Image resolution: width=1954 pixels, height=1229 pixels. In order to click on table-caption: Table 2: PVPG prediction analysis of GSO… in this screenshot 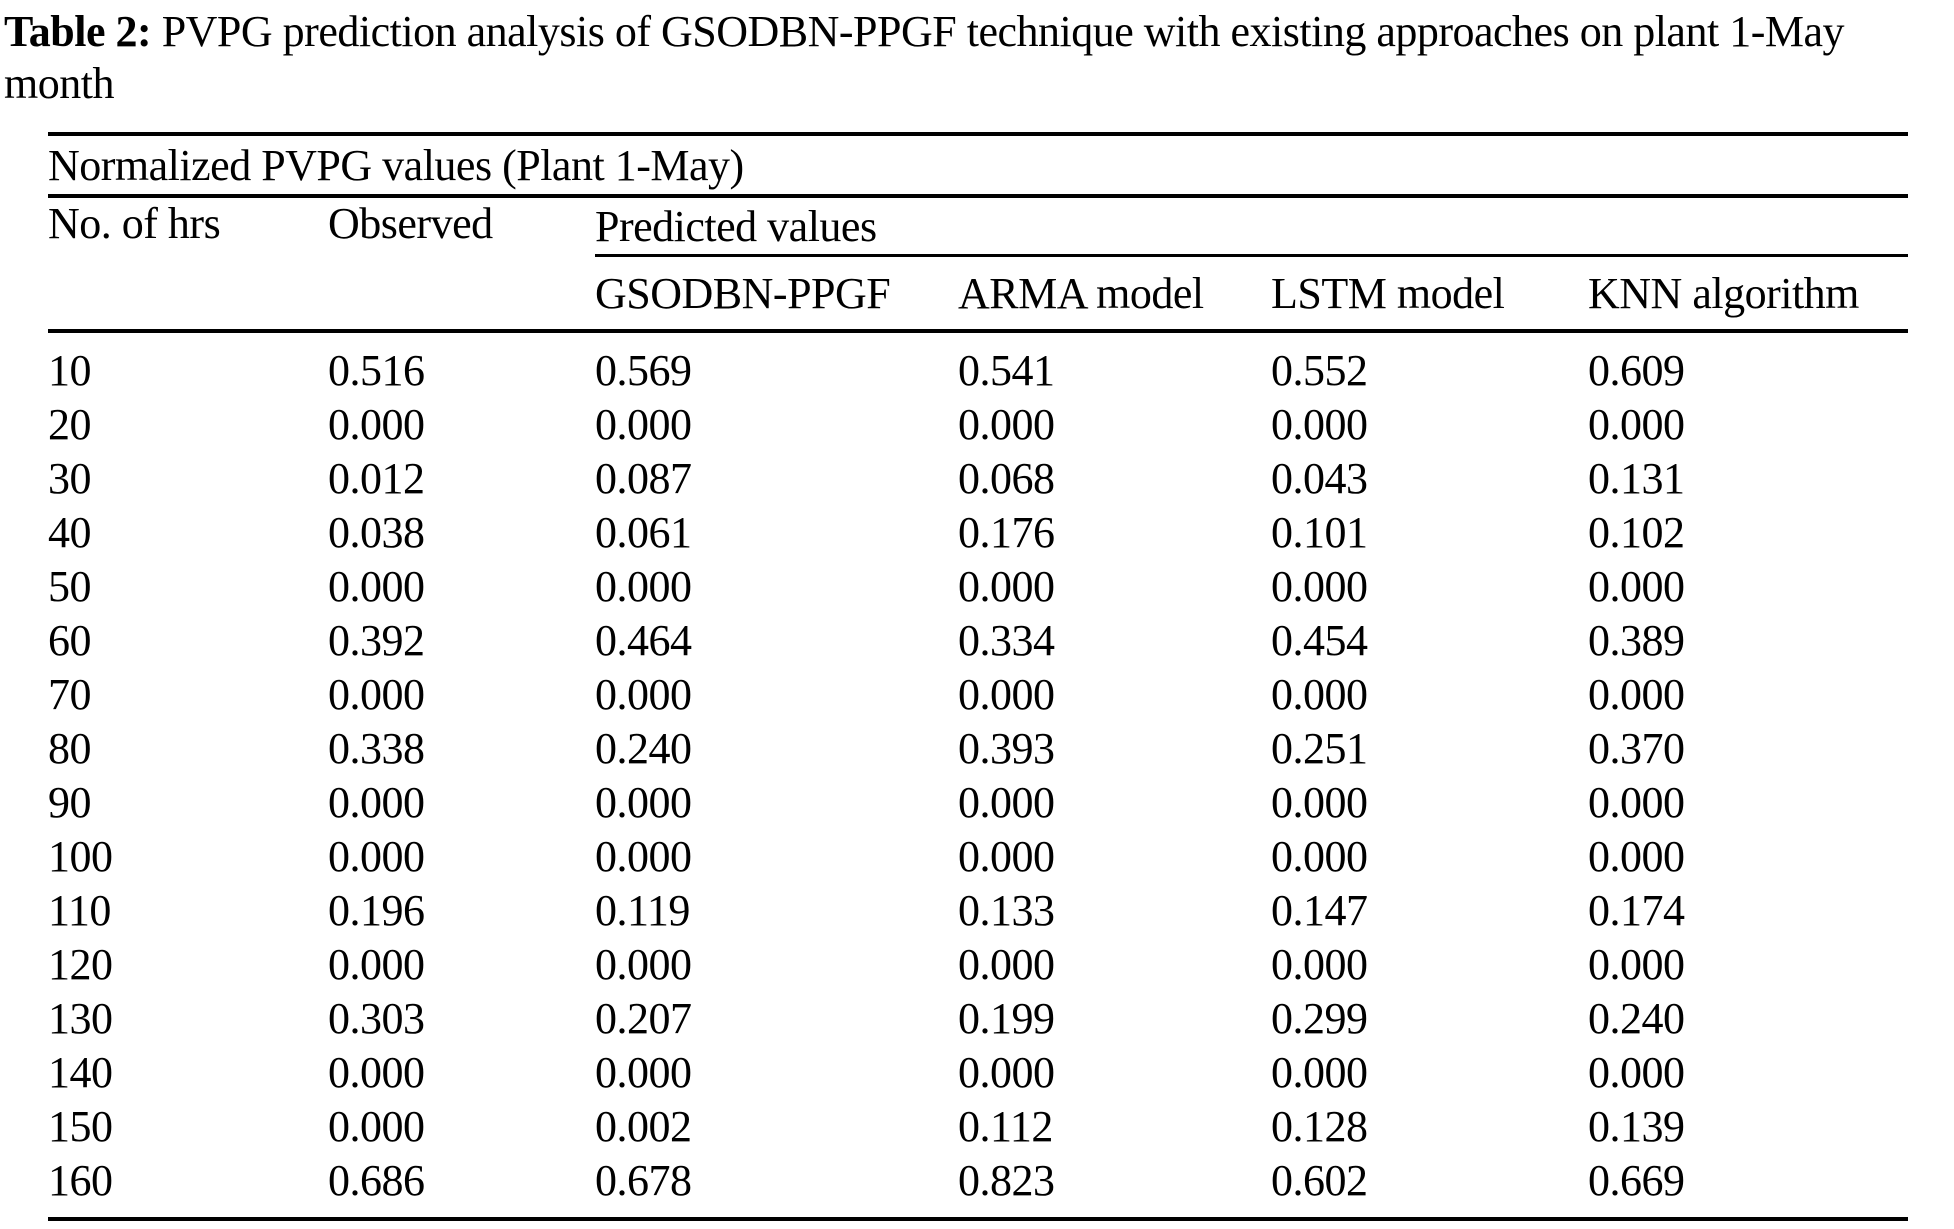, I will do `click(977, 55)`.